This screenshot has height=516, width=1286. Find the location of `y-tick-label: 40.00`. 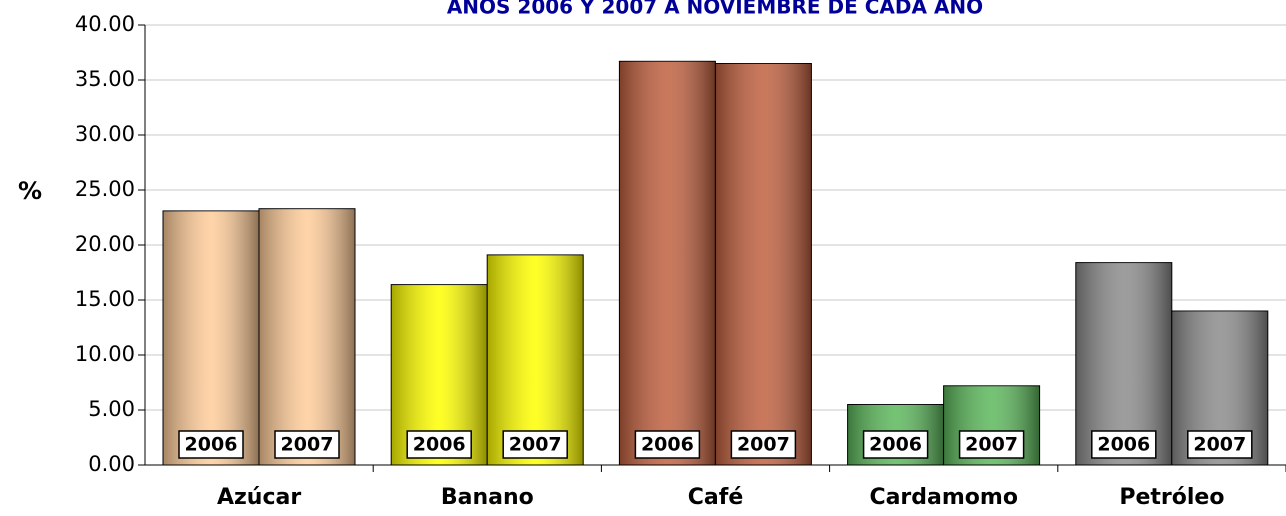

y-tick-label: 40.00 is located at coordinates (105, 24).